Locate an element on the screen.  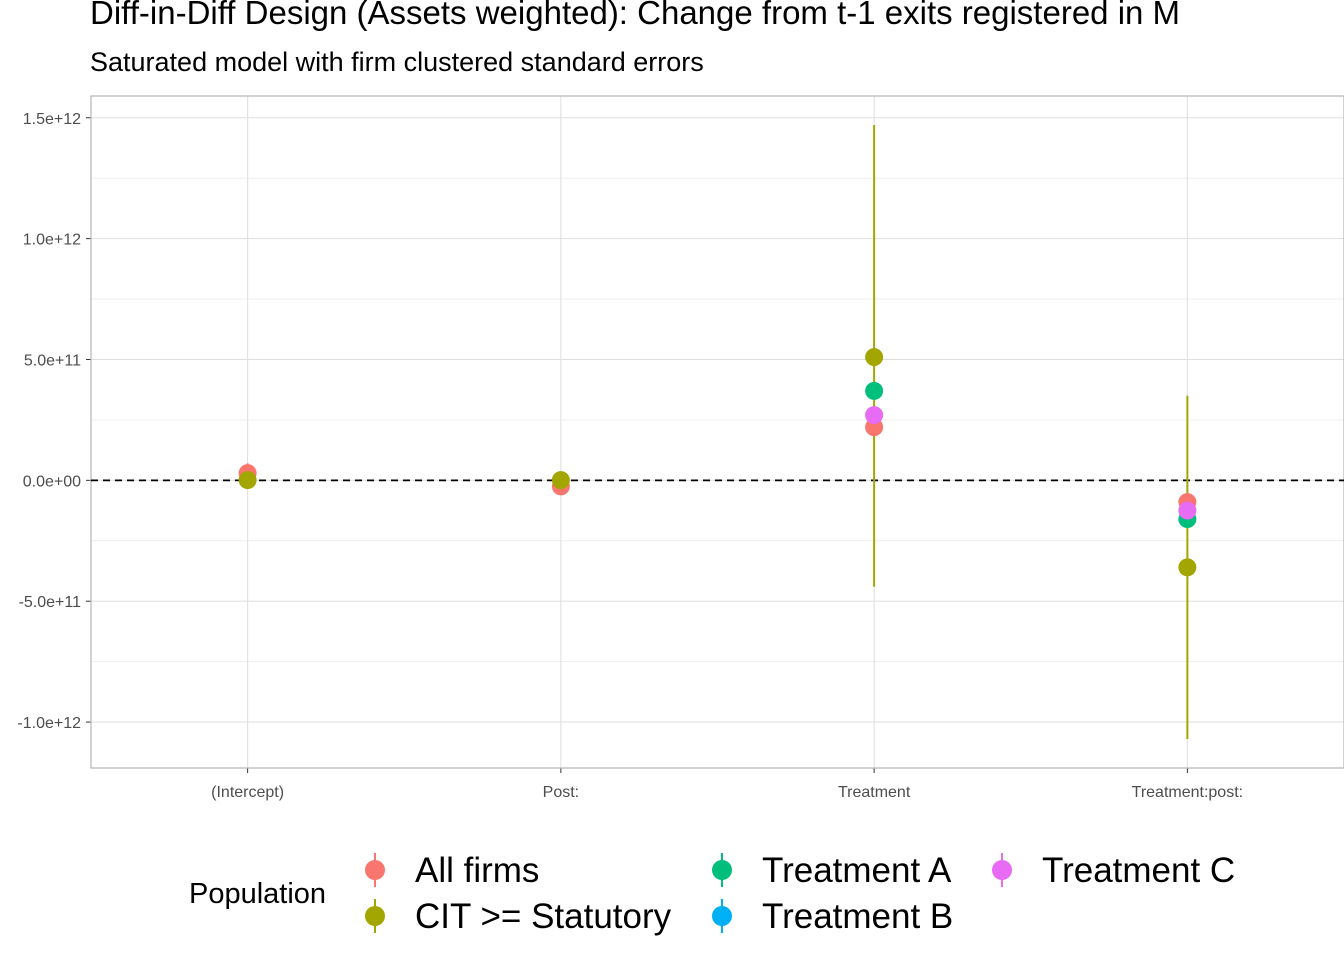
legend-label: CIT >= Statutory is located at coordinates (543, 916).